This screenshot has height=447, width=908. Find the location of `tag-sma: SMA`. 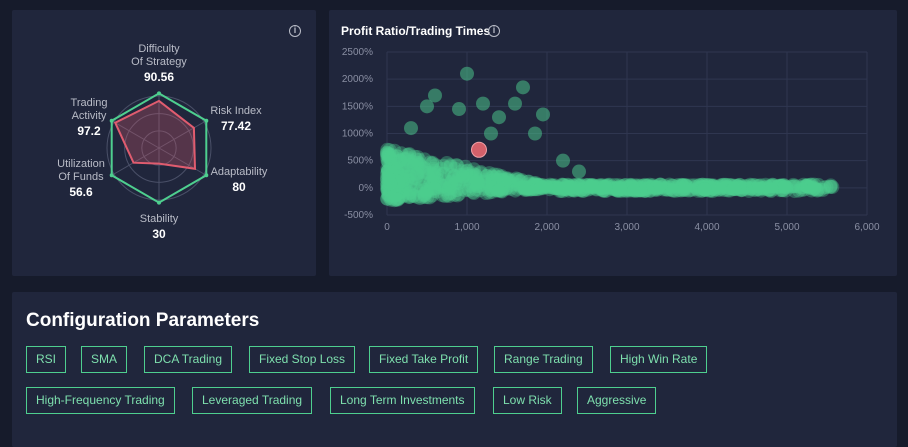

tag-sma: SMA is located at coordinates (104, 359).